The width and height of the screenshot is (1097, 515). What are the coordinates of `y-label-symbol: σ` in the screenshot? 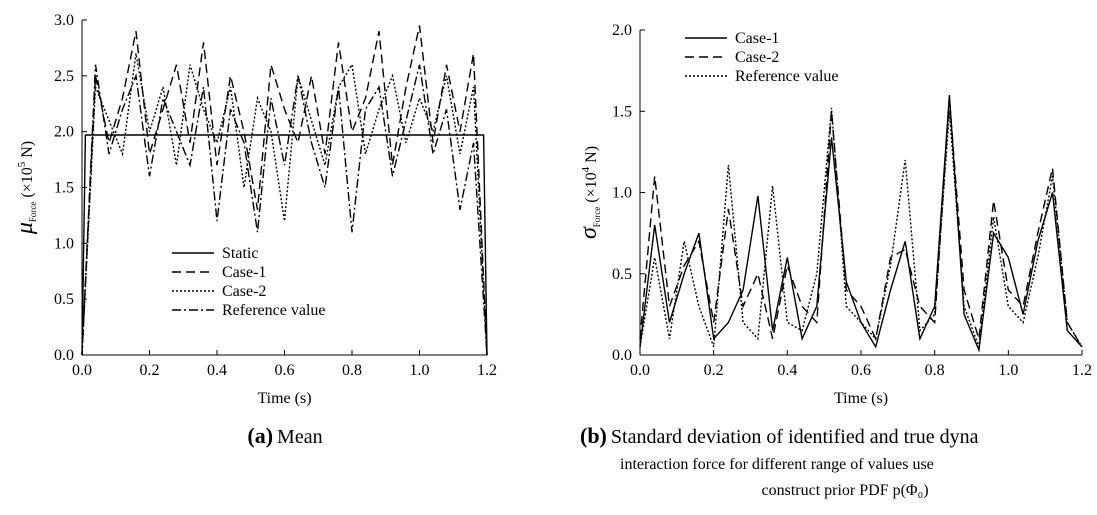 It's located at (589, 232).